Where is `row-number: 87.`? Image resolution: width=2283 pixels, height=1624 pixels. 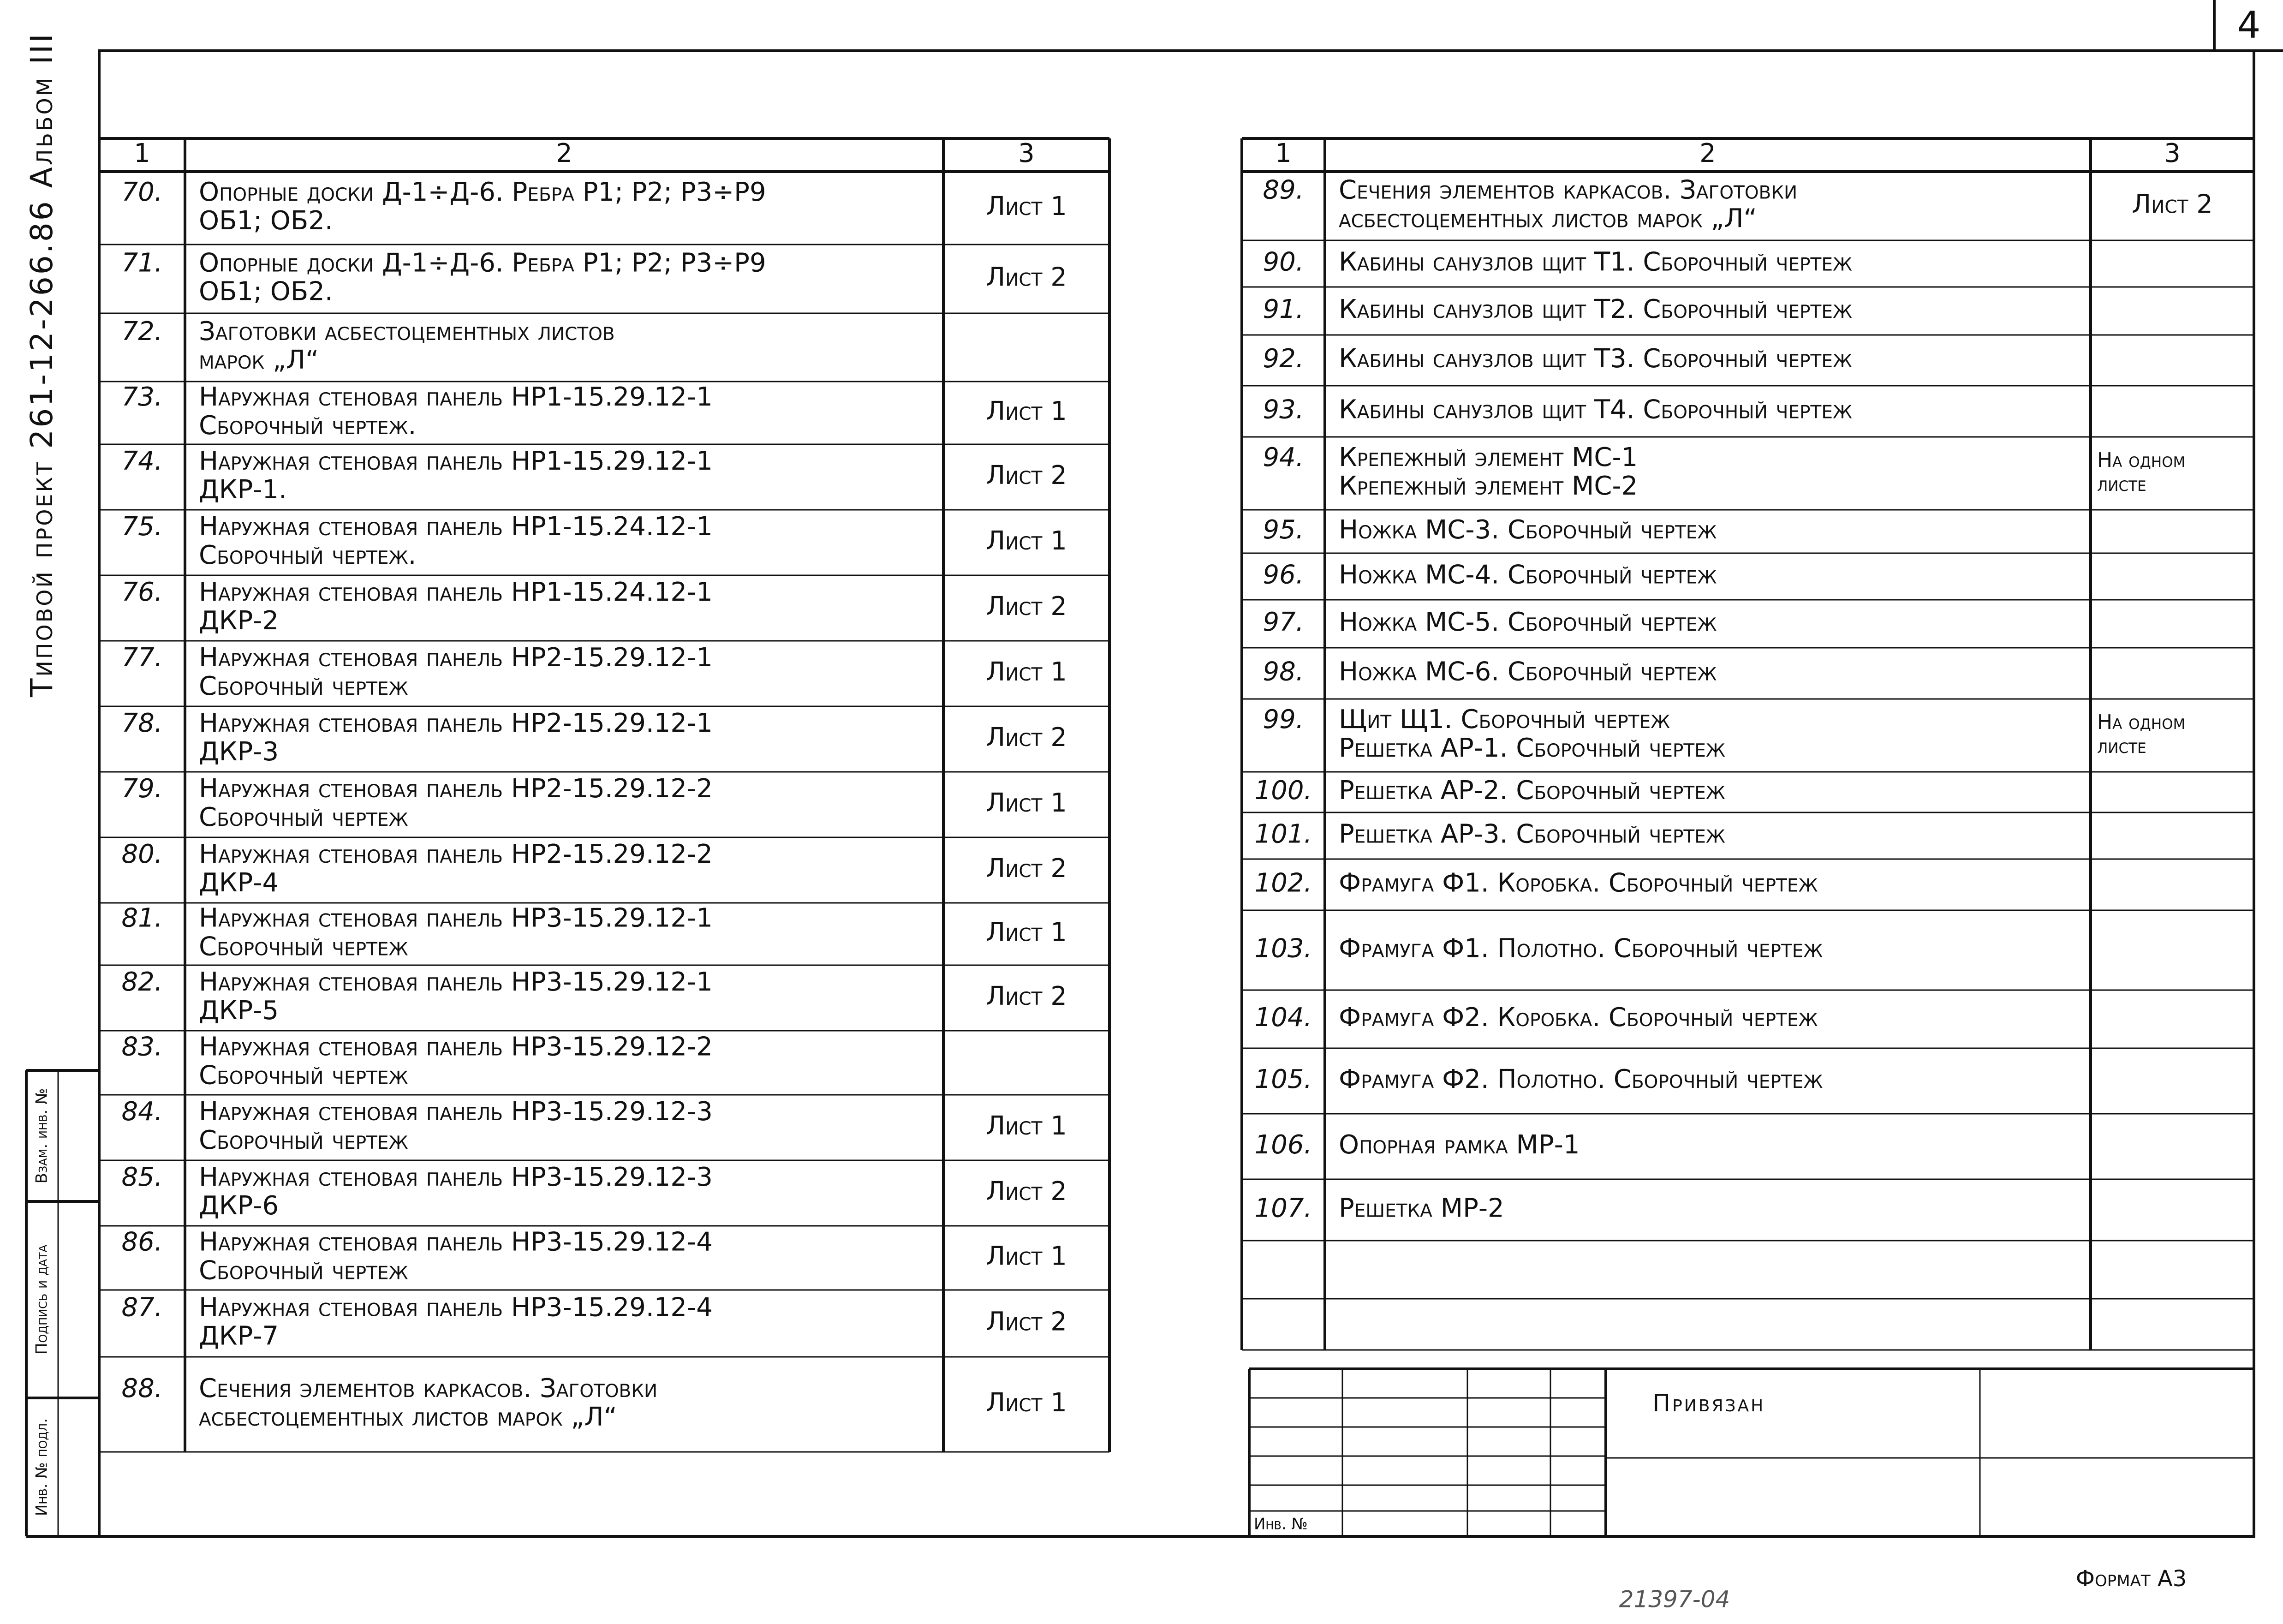
row-number: 87. is located at coordinates (141, 1308).